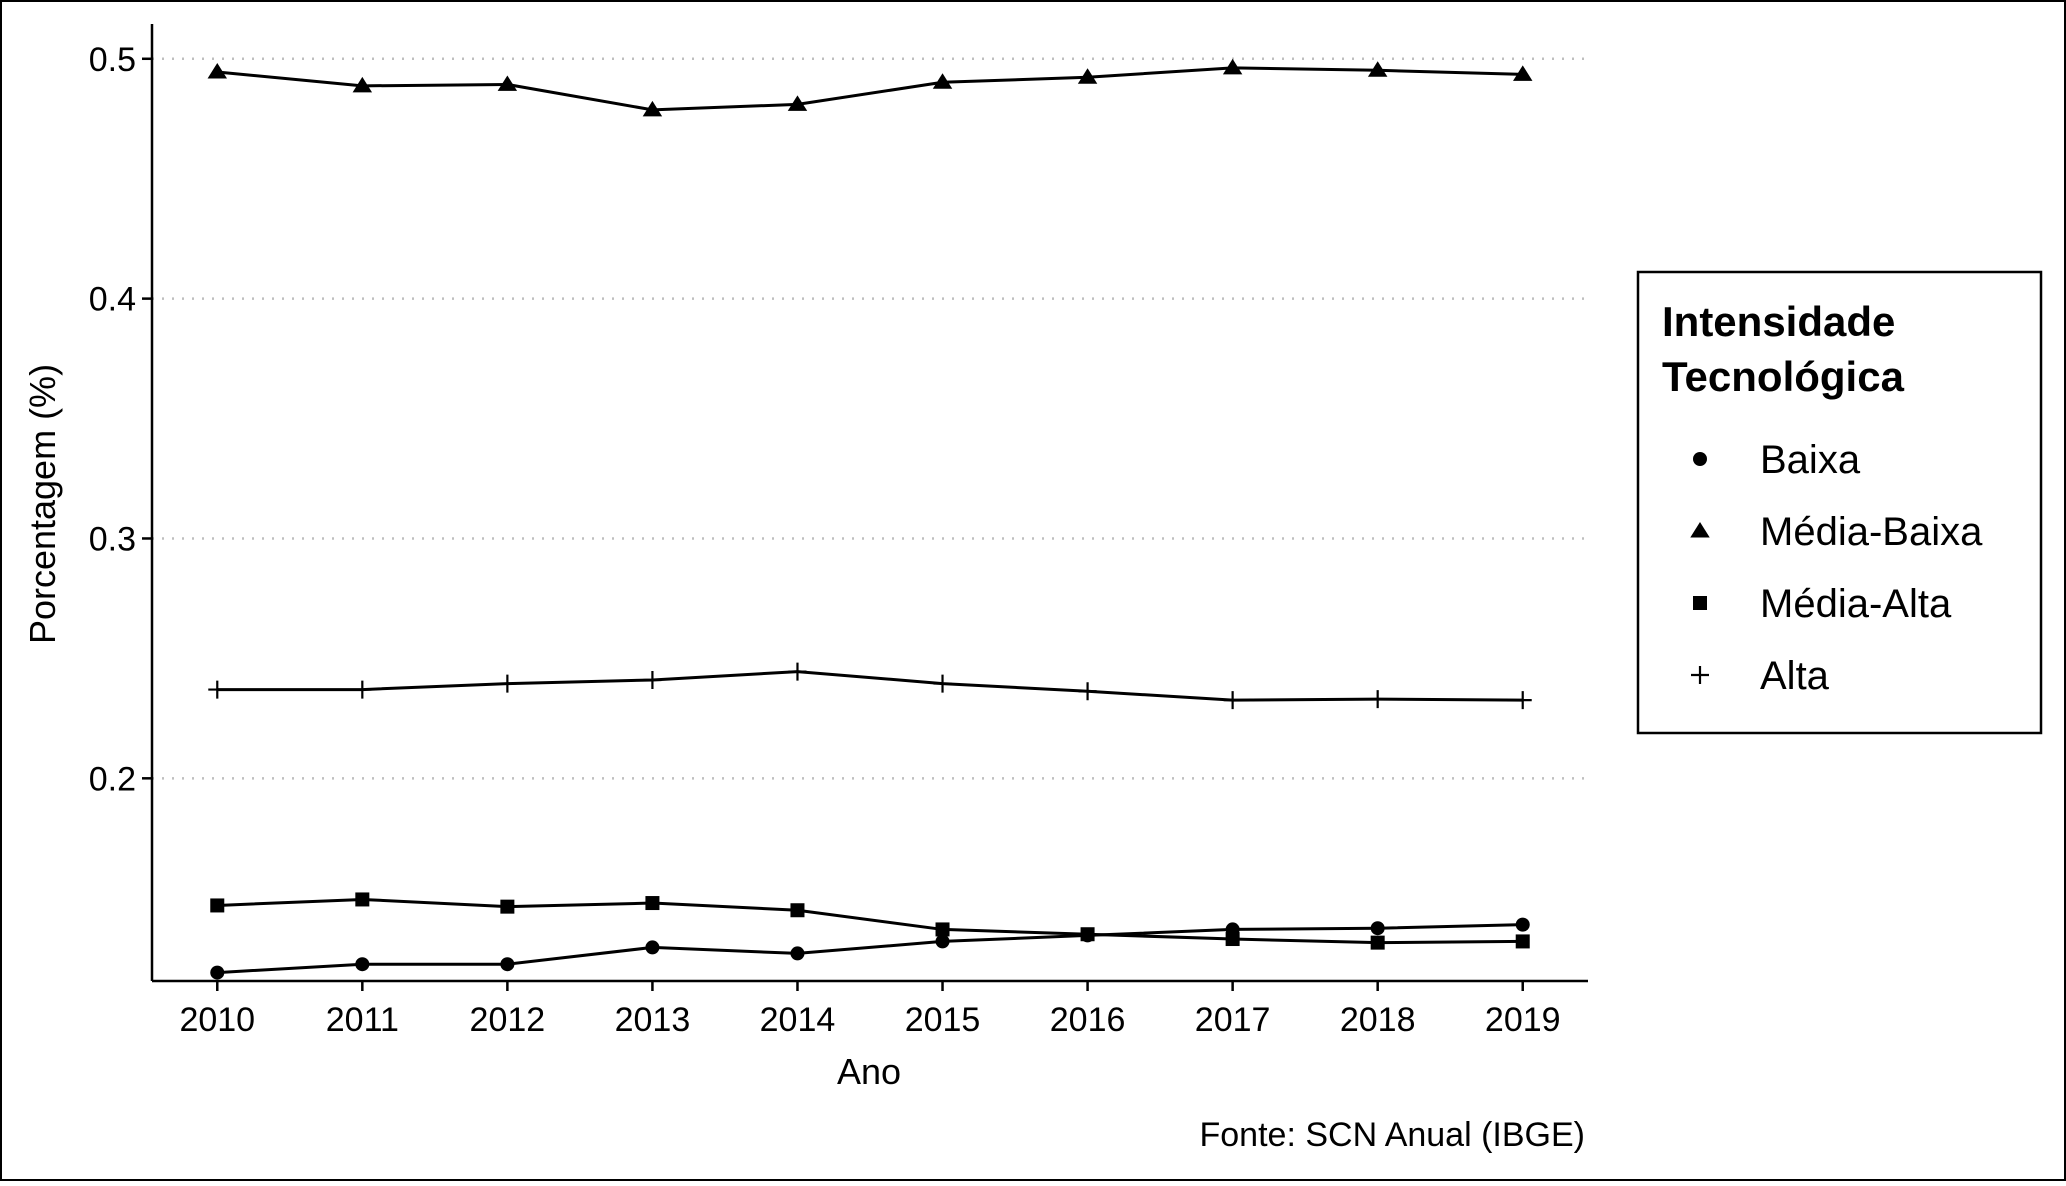 The image size is (2066, 1186). Describe the element at coordinates (1088, 1020) in the screenshot. I see `x-tick-label: 2016` at that location.